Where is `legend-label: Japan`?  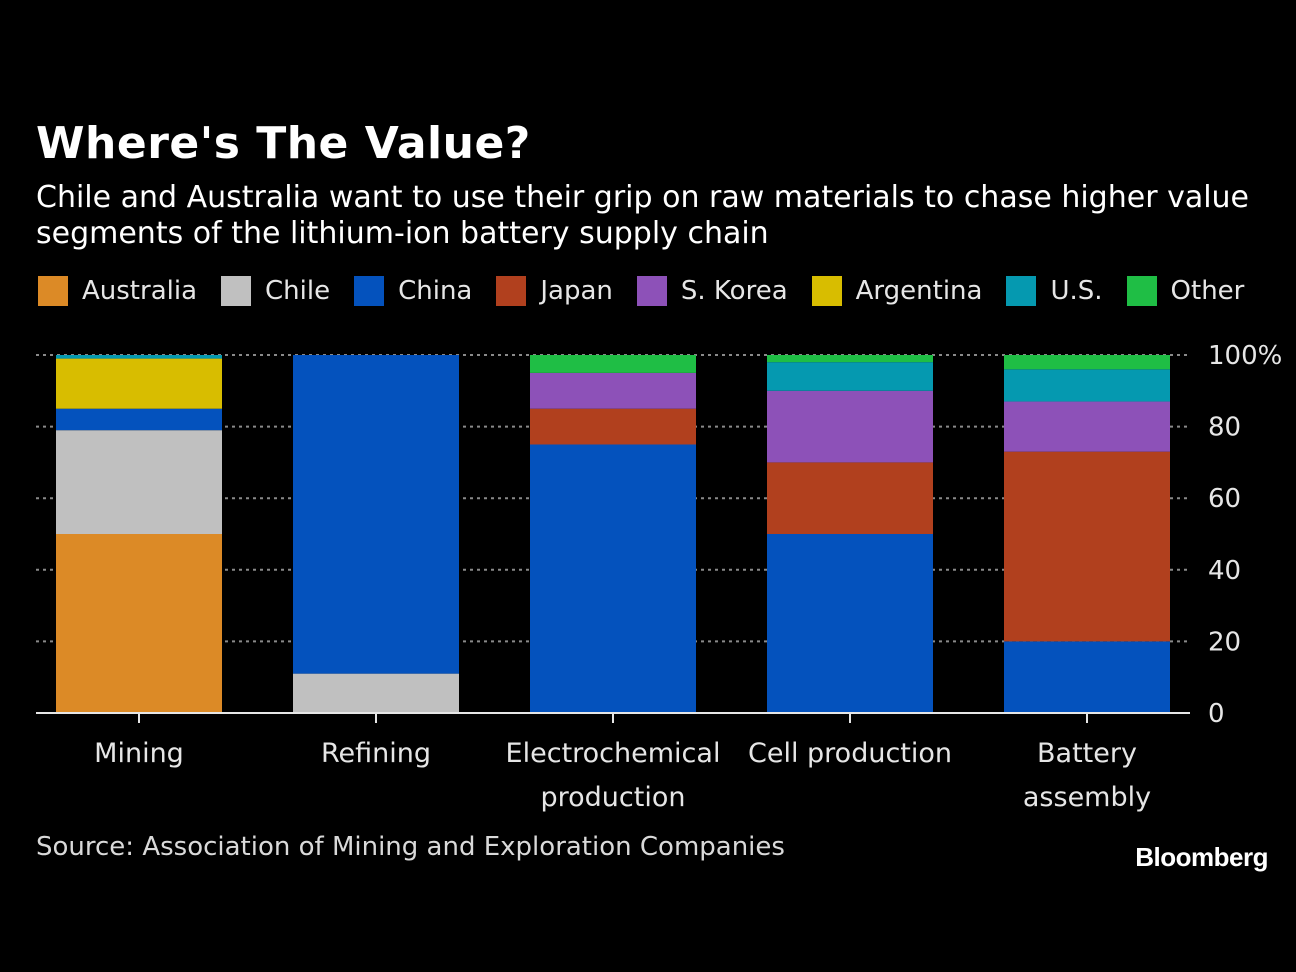 legend-label: Japan is located at coordinates (576, 291).